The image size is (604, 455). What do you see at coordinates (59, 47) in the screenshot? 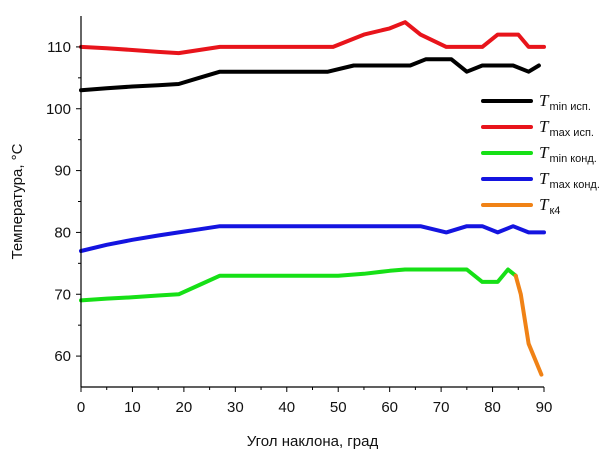
I see `y-tick-label: 110` at bounding box center [59, 47].